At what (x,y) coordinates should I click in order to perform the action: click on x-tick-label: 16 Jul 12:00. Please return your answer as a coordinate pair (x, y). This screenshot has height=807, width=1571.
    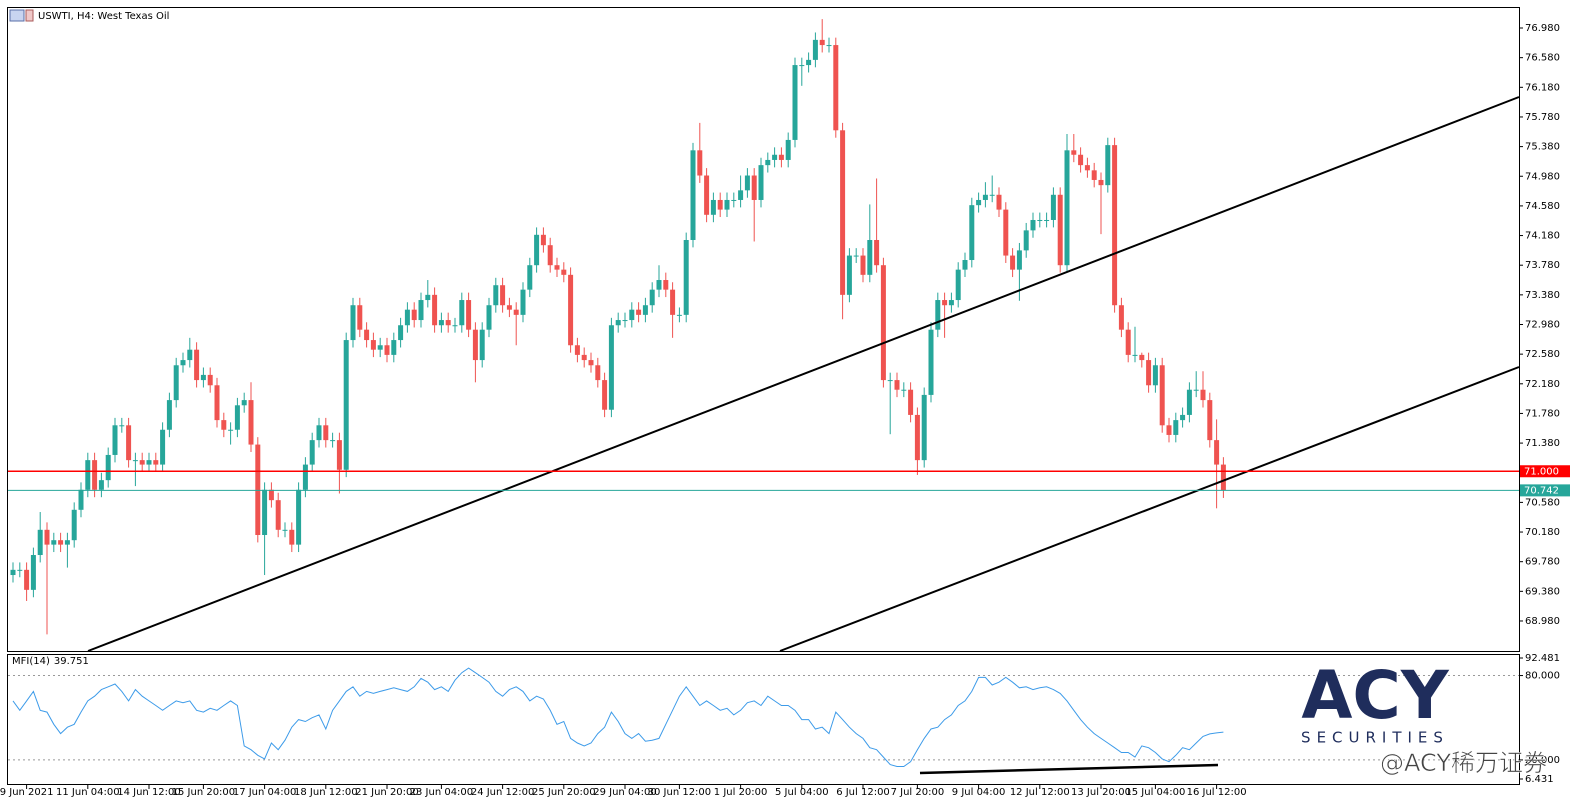
    Looking at the image, I should click on (1217, 792).